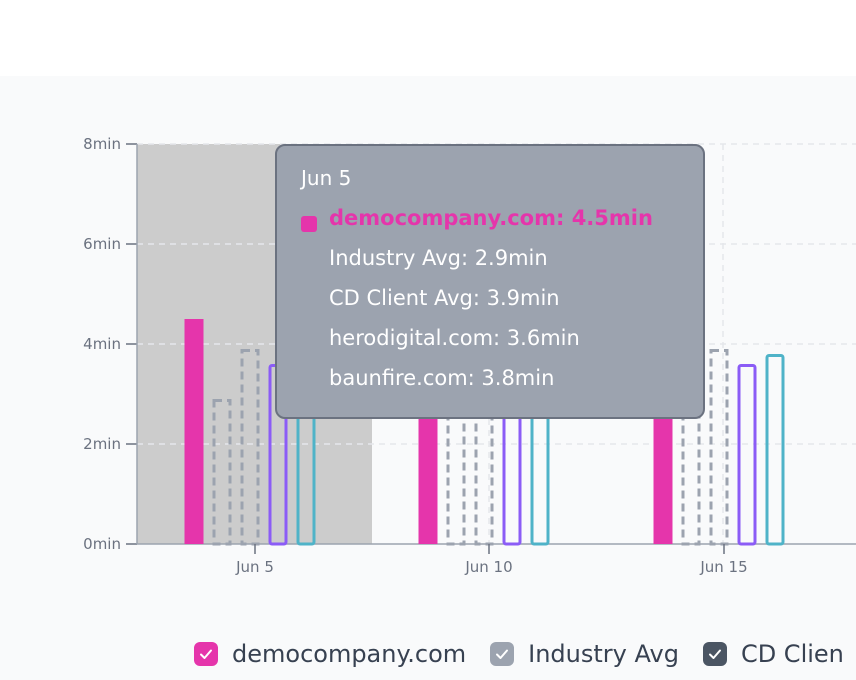  I want to click on legend-label-cd-client-avg: CD Clien, so click(792, 654).